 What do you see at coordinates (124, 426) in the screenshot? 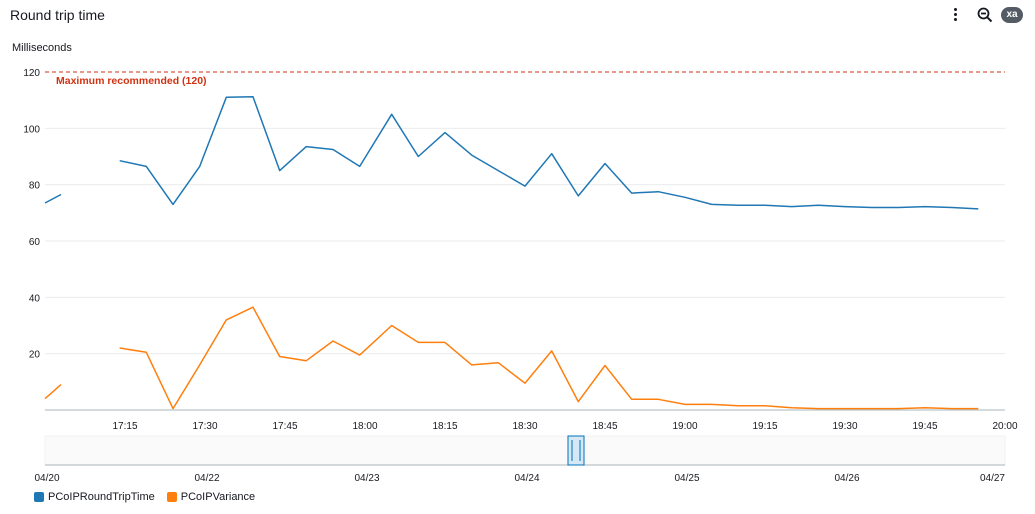
I see `x-tick-1715: 17:15` at bounding box center [124, 426].